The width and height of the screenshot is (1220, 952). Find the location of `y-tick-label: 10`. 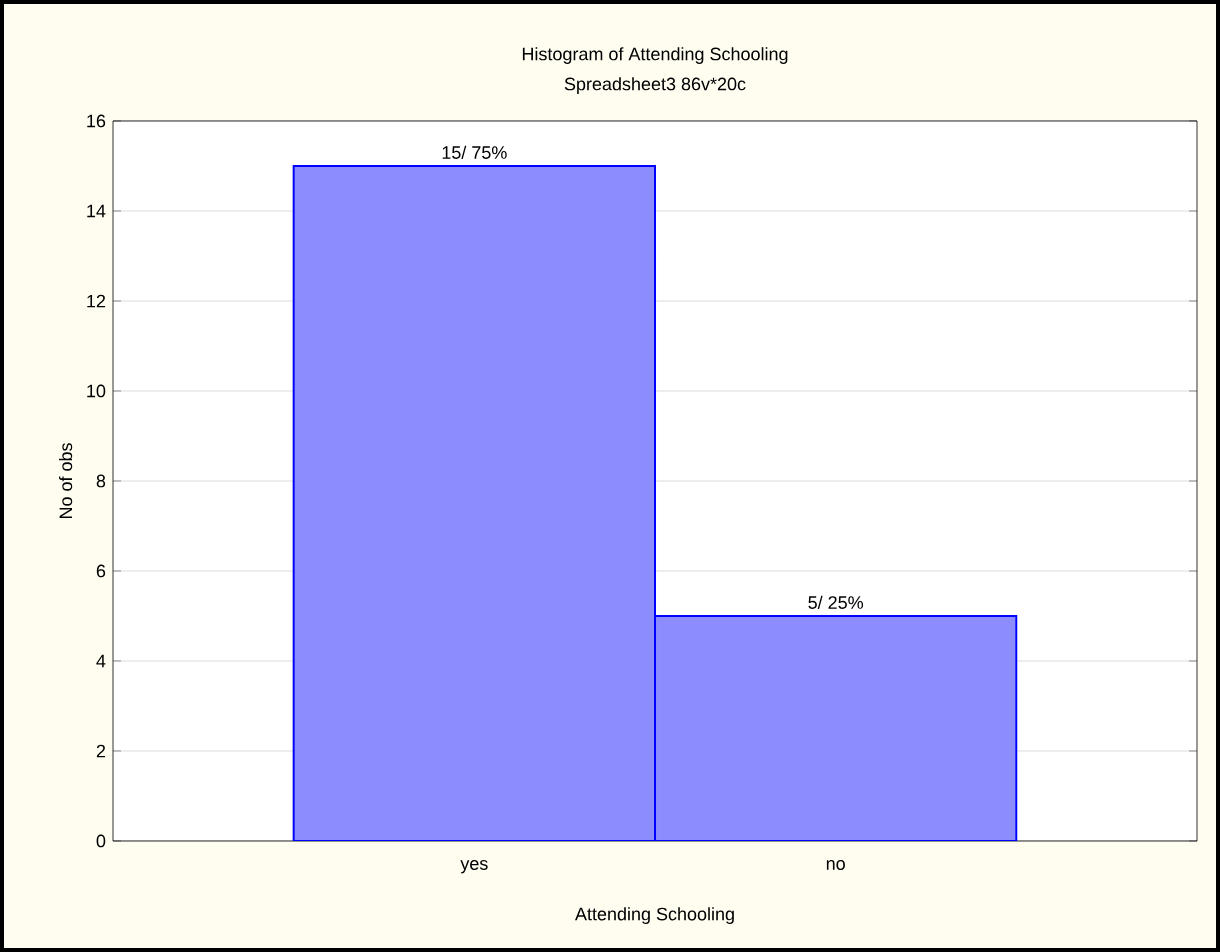

y-tick-label: 10 is located at coordinates (96, 391).